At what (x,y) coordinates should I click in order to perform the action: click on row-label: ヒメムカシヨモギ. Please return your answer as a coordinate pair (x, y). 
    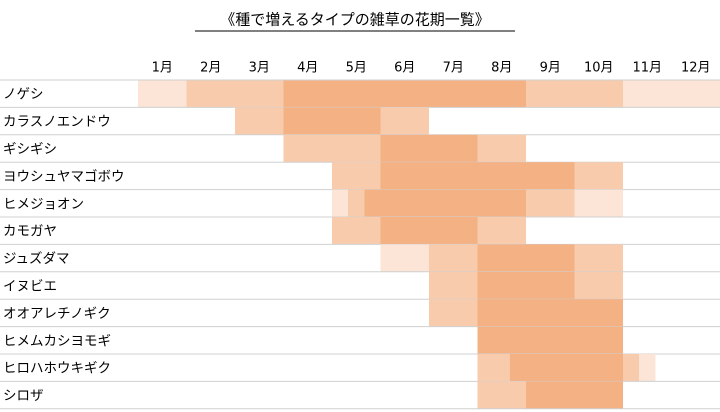
    Looking at the image, I should click on (57, 341).